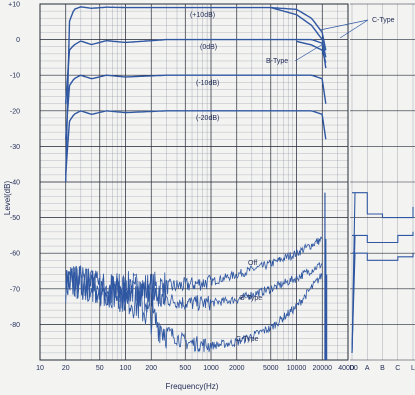 This screenshot has width=415, height=395. I want to click on c-type-callout-label: C-Type, so click(383, 20).